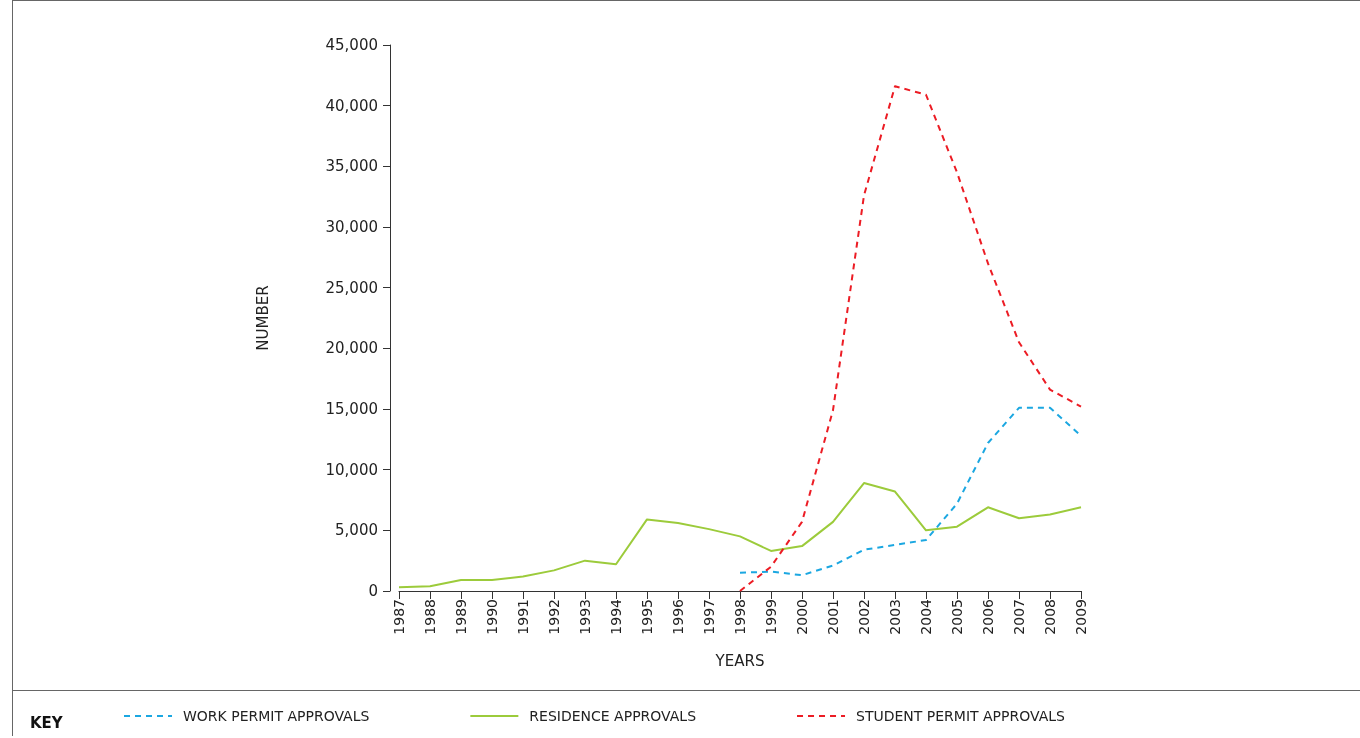  What do you see at coordinates (351, 409) in the screenshot?
I see `y-tick-label: 15,000` at bounding box center [351, 409].